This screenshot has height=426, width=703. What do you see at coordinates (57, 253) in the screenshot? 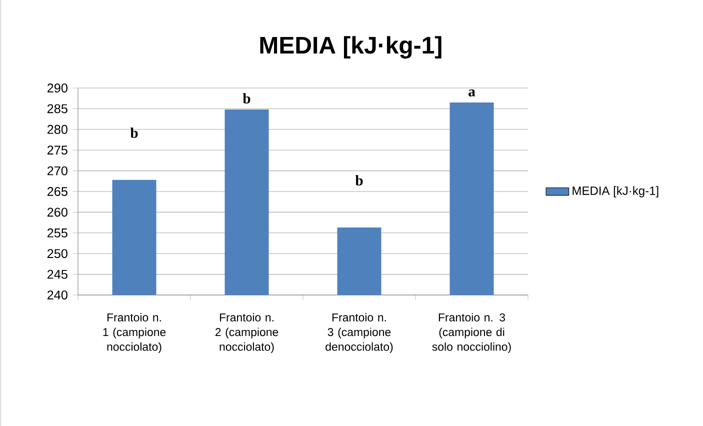
I see `y-tick-label: 250` at bounding box center [57, 253].